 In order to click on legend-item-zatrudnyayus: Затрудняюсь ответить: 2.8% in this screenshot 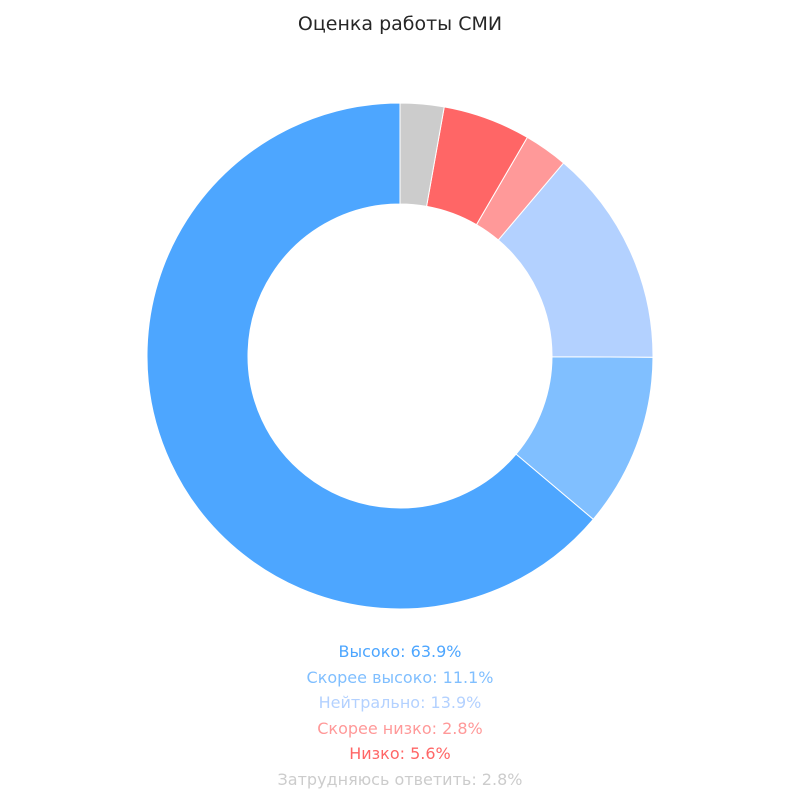, I will do `click(400, 779)`.